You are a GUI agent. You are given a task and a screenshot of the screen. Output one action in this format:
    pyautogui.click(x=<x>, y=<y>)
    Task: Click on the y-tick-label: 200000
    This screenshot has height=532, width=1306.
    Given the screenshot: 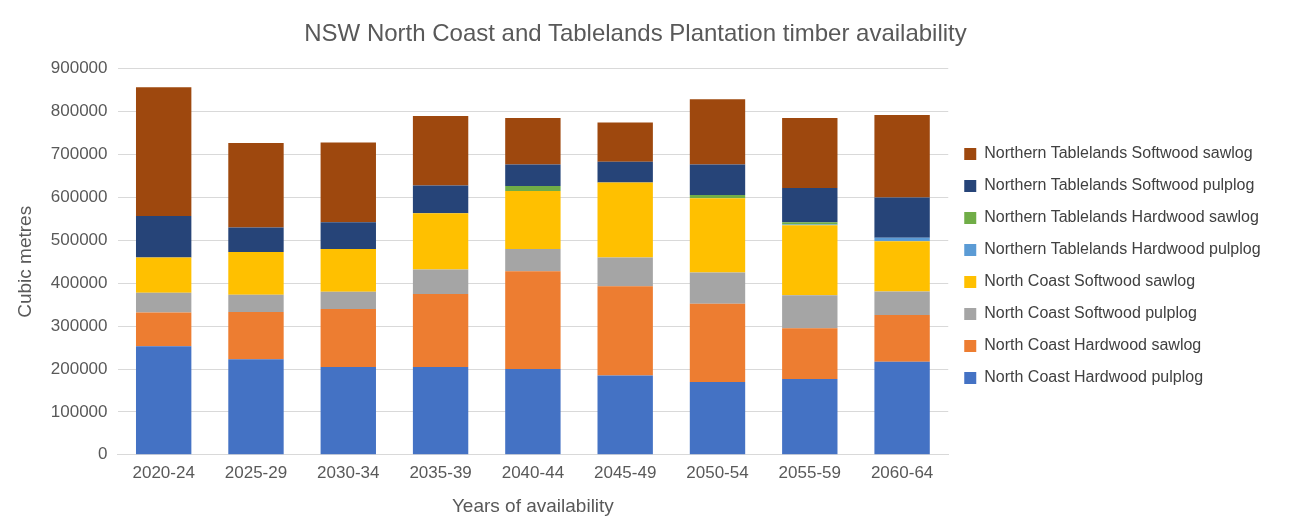 What is the action you would take?
    pyautogui.click(x=79, y=368)
    